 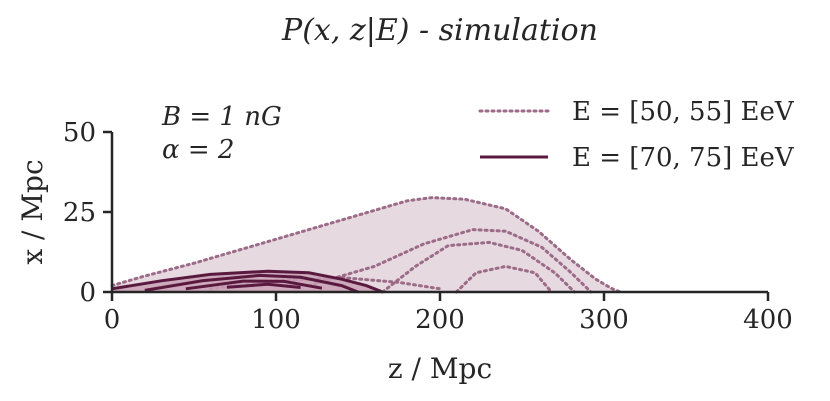 What do you see at coordinates (198, 150) in the screenshot?
I see `annotation-alpha: α = 2` at bounding box center [198, 150].